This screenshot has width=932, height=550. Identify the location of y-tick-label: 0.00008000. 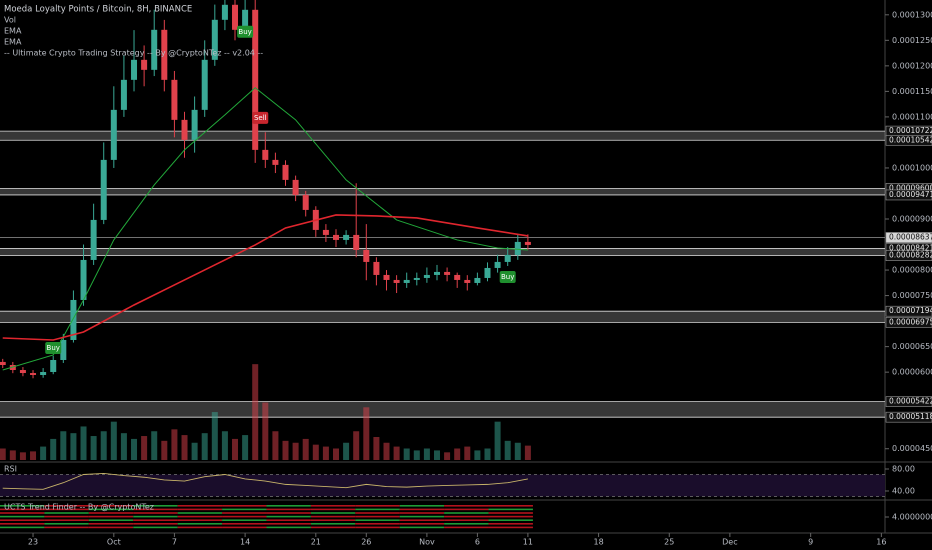
(912, 270).